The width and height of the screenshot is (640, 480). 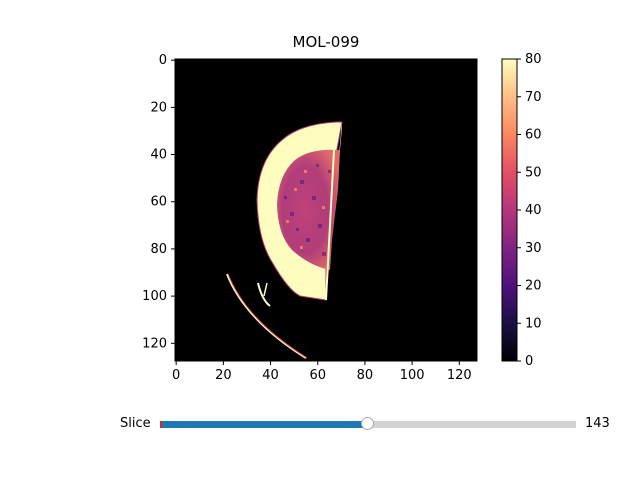 What do you see at coordinates (161, 424) in the screenshot?
I see `slider-start-marker` at bounding box center [161, 424].